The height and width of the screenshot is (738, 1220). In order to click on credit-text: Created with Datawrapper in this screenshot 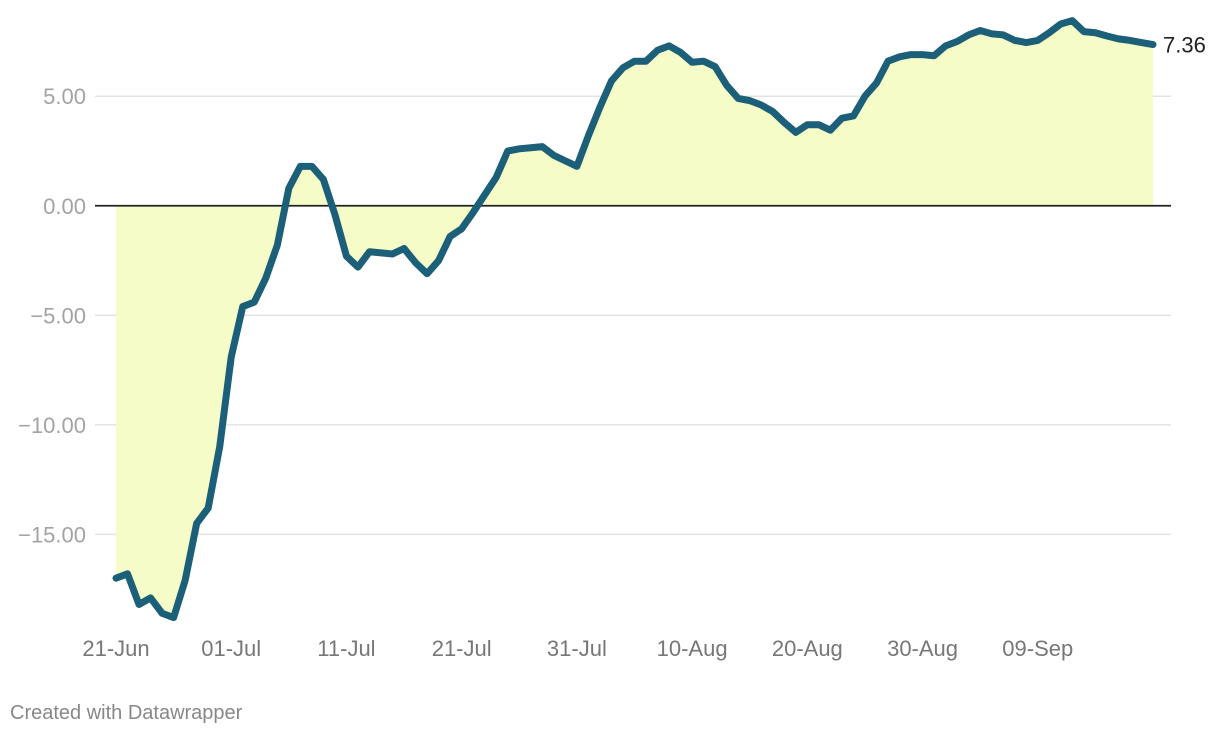, I will do `click(126, 713)`.